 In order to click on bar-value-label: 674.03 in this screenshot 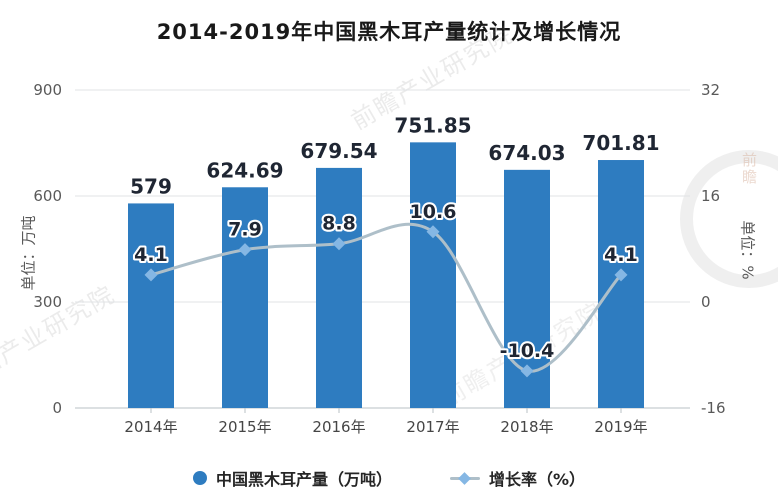, I will do `click(526, 153)`.